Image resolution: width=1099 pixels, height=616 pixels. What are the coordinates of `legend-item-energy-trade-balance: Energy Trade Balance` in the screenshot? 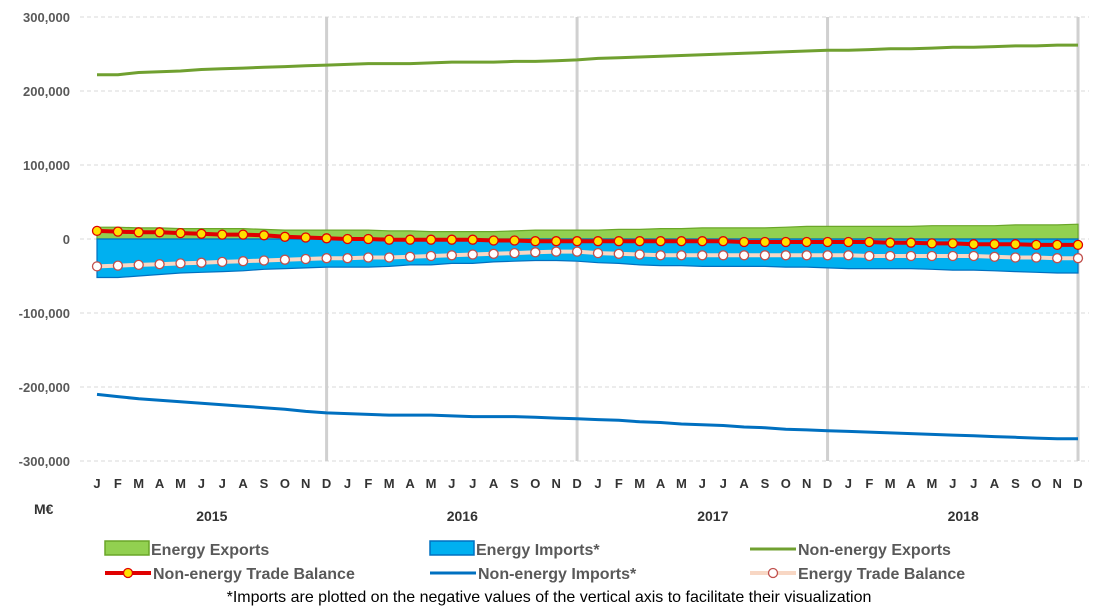 It's located at (857, 574).